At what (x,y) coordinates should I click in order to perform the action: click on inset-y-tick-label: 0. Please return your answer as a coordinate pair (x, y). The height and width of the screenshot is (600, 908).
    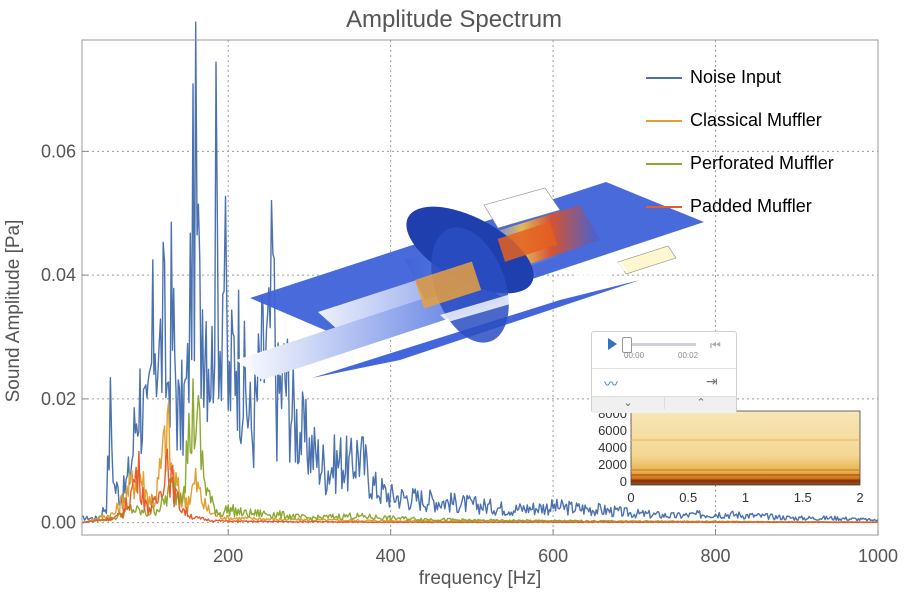
    Looking at the image, I should click on (623, 481).